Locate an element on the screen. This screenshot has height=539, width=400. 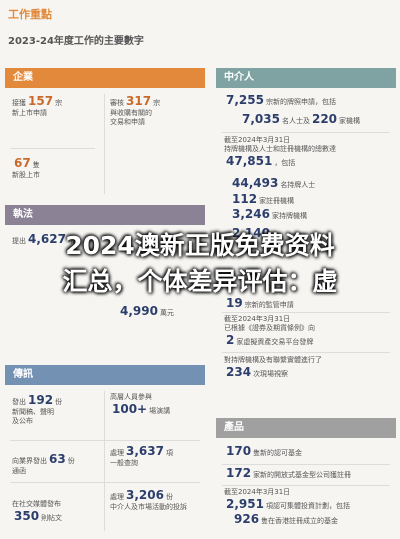
stat-text: 宗新的牌照申請，包括 is located at coordinates (300, 102).